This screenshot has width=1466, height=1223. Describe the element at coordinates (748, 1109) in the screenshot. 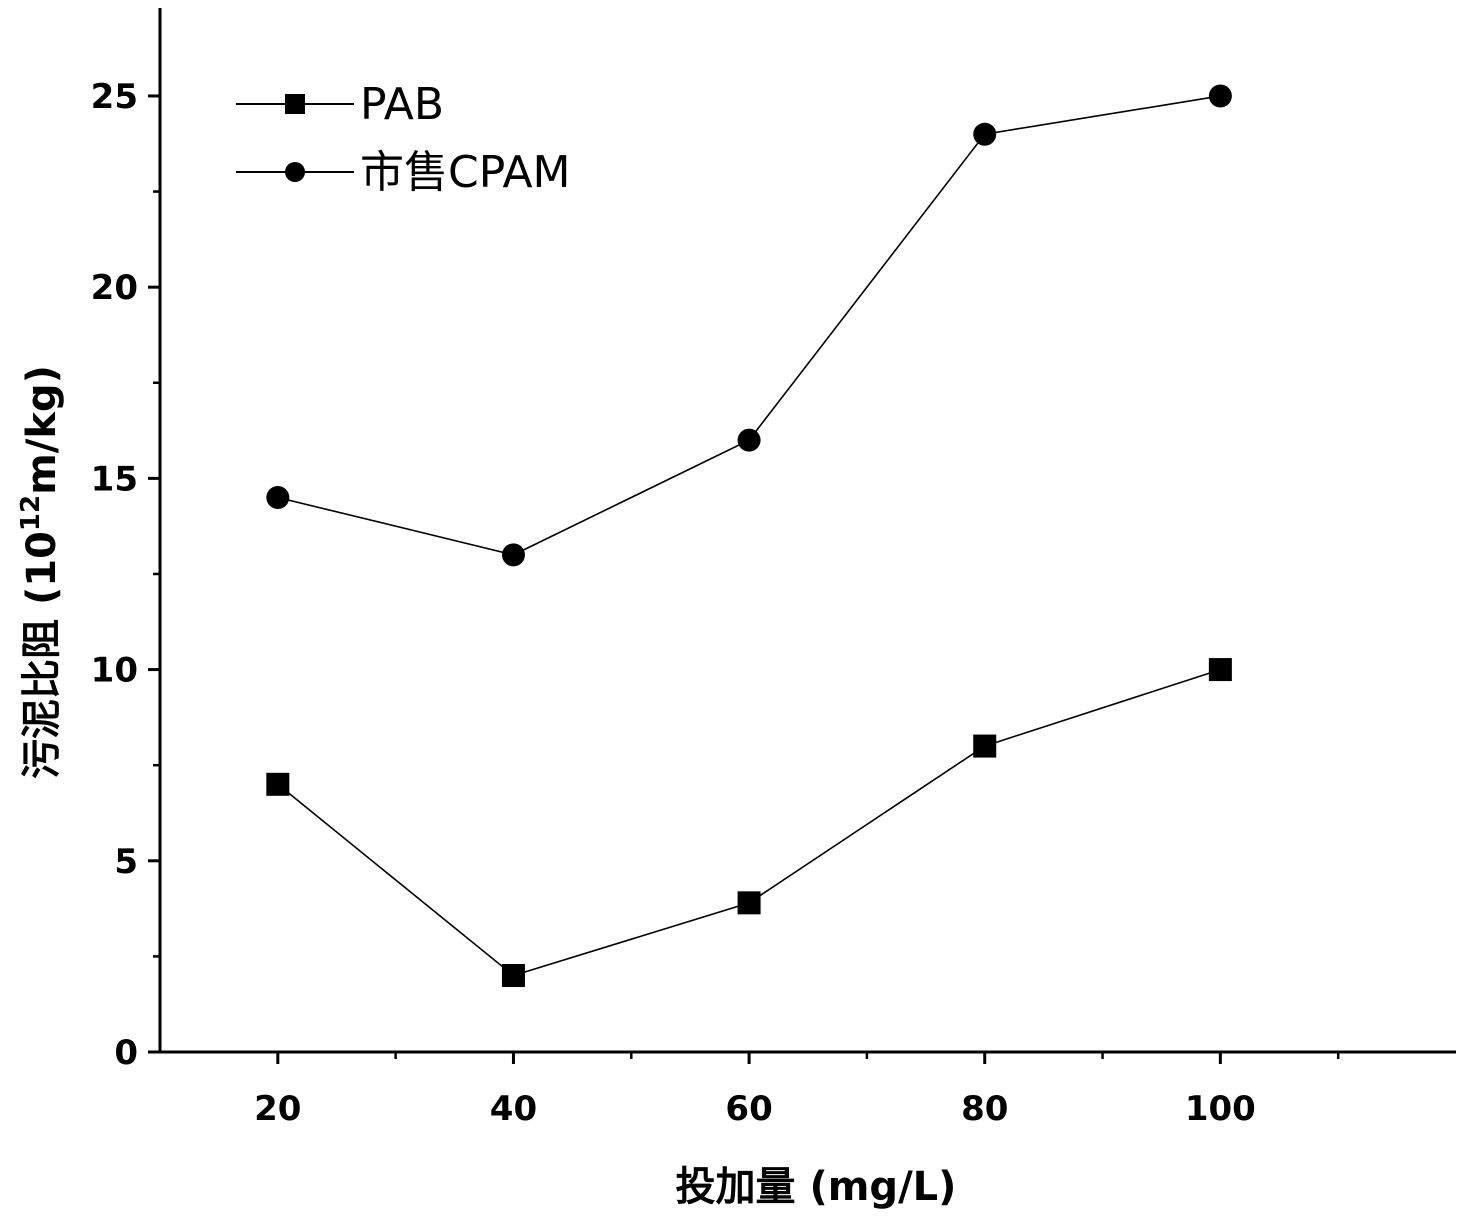

I see `x-tick-label: 60` at that location.